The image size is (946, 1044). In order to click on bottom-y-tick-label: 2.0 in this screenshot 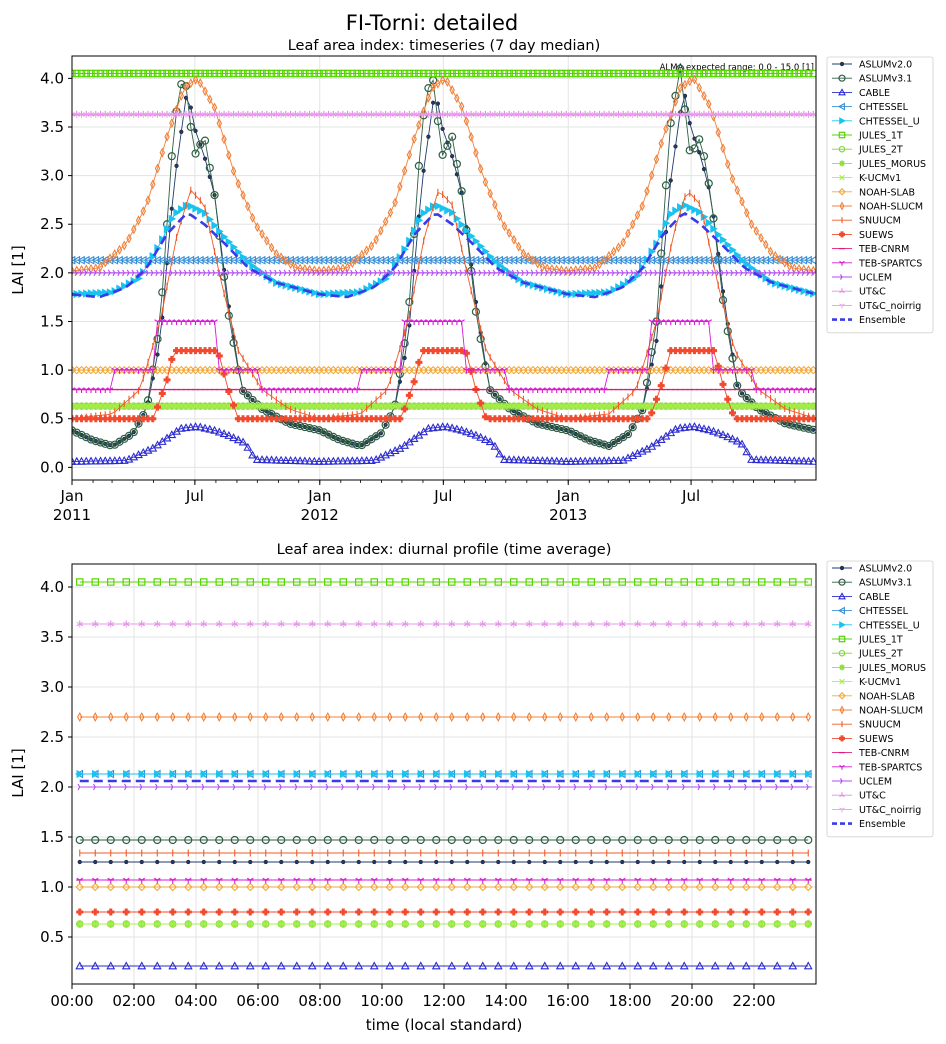, I will do `click(52, 787)`.